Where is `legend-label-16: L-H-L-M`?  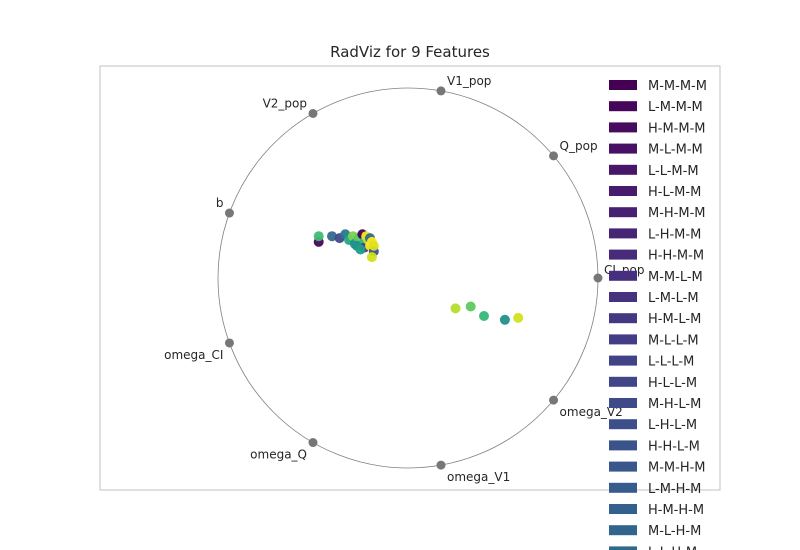
legend-label-16: L-H-L-M is located at coordinates (672, 425).